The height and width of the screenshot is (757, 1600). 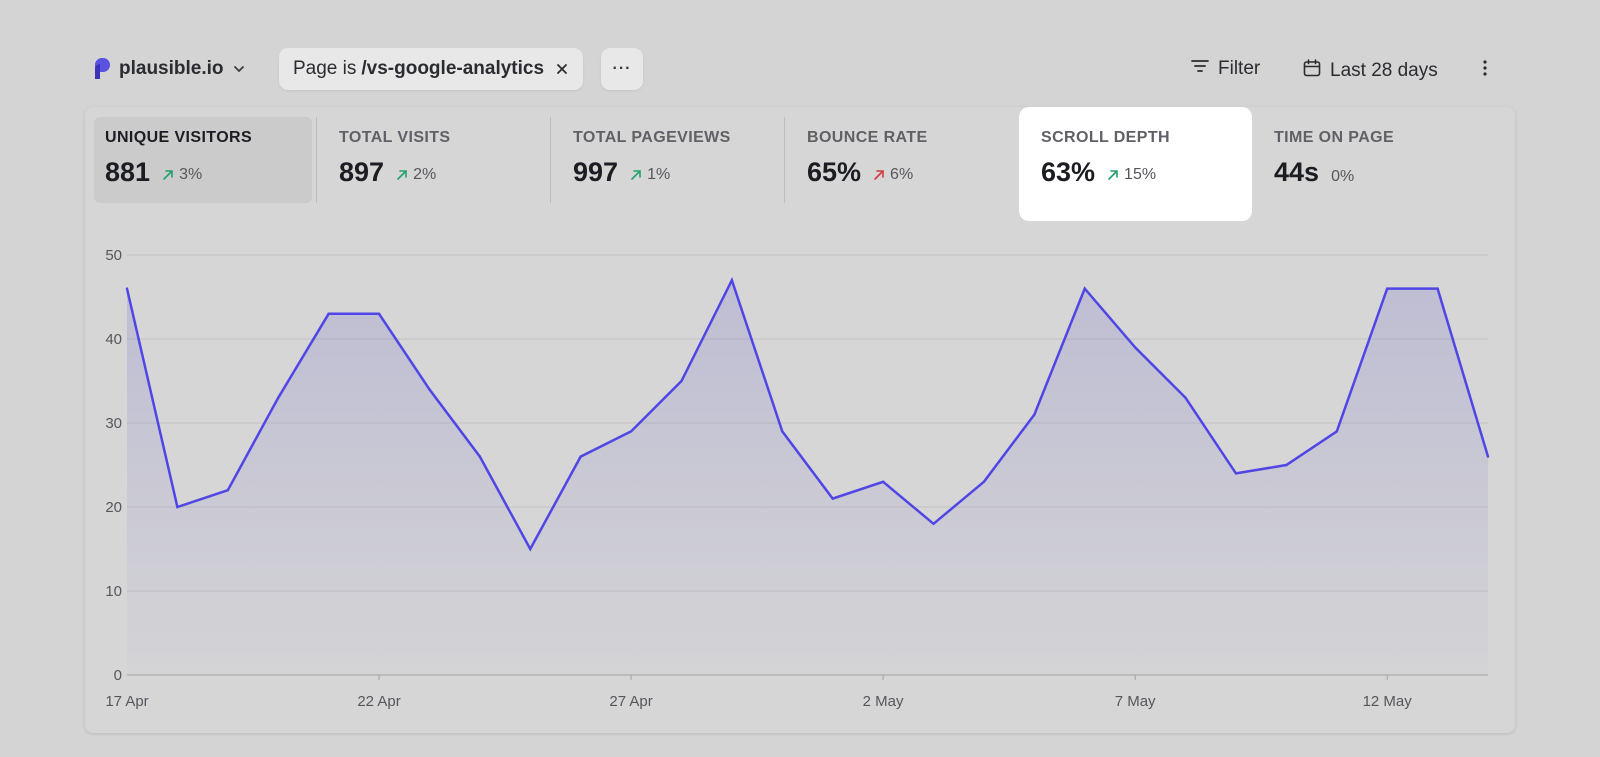 I want to click on y-tick-label: 40, so click(x=113, y=339).